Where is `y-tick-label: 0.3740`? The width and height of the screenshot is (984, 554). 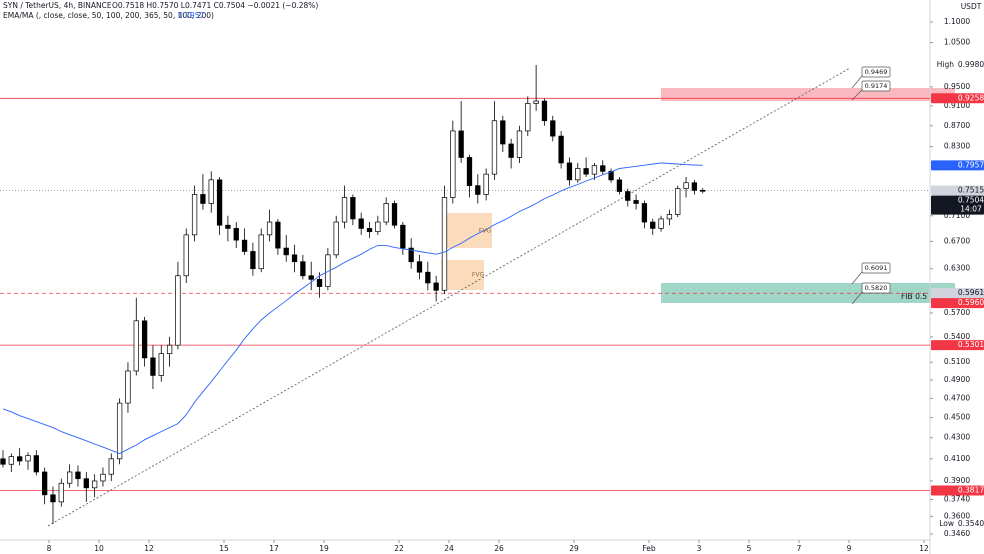 y-tick-label: 0.3740 is located at coordinates (957, 499).